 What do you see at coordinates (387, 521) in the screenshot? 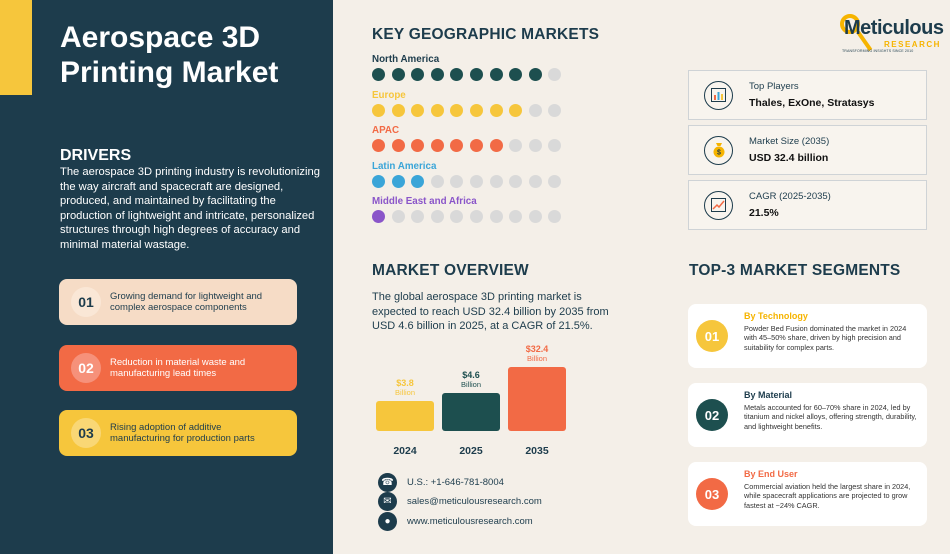
I see `globe-icon: ●` at bounding box center [387, 521].